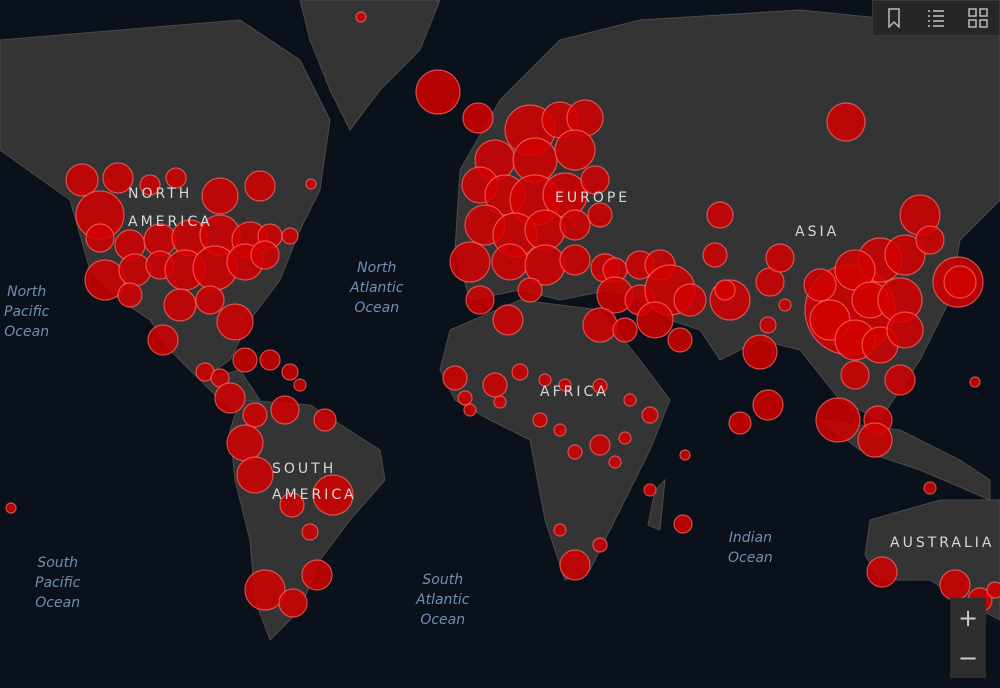 This screenshot has width=1000, height=688. Describe the element at coordinates (936, 18) in the screenshot. I see `list-icon` at that location.